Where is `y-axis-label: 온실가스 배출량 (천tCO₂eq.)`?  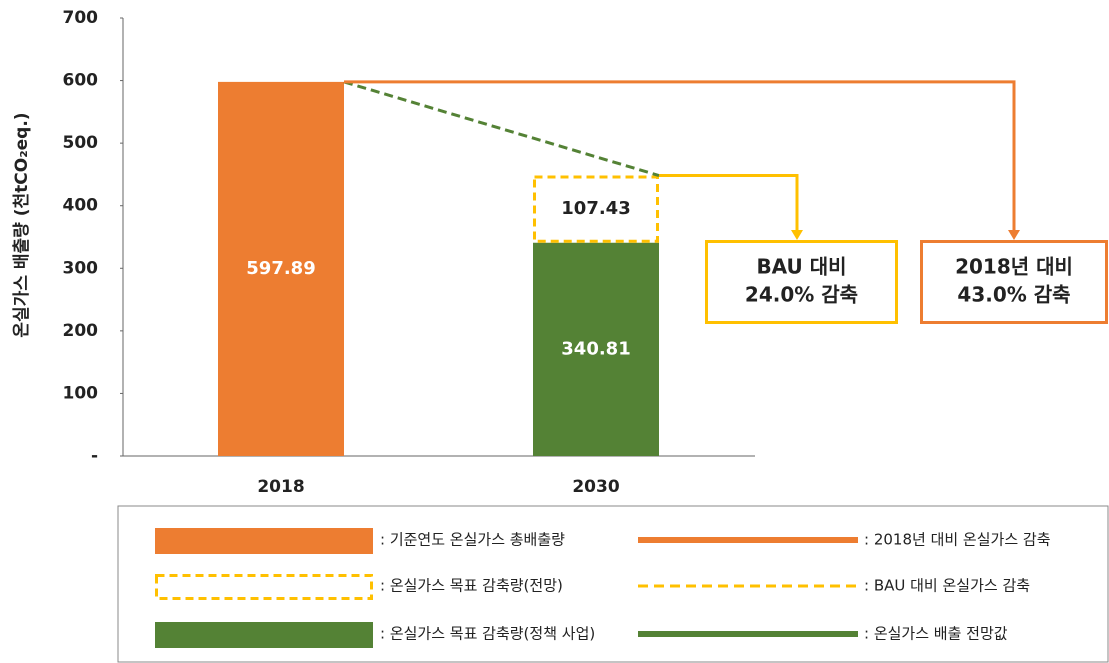
y-axis-label: 온실가스 배출량 (천tCO₂eq.) is located at coordinates (22, 224).